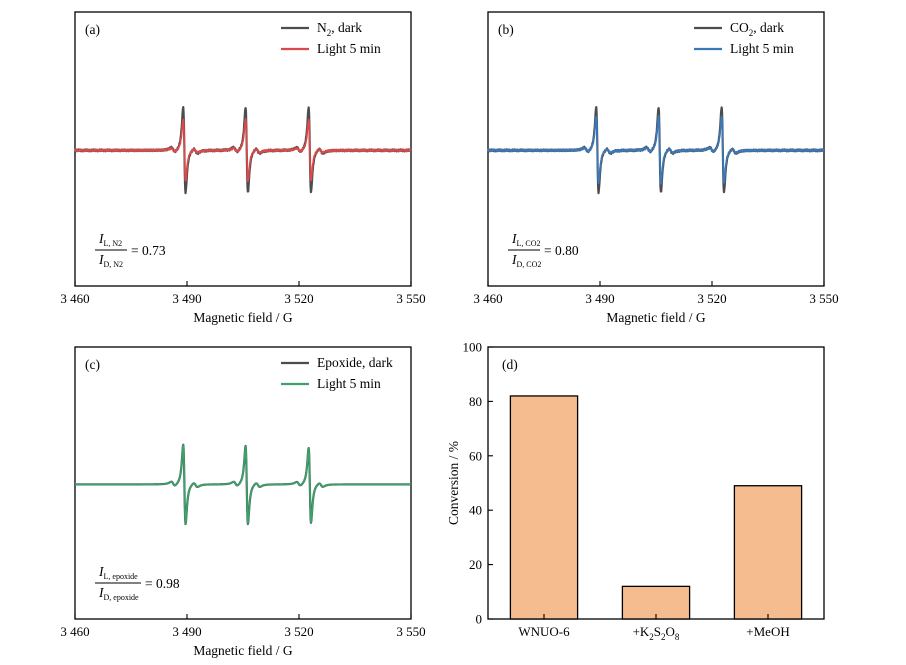 This screenshot has width=906, height=665. What do you see at coordinates (677, 637) in the screenshot?
I see `label-subscript: 8` at bounding box center [677, 637].